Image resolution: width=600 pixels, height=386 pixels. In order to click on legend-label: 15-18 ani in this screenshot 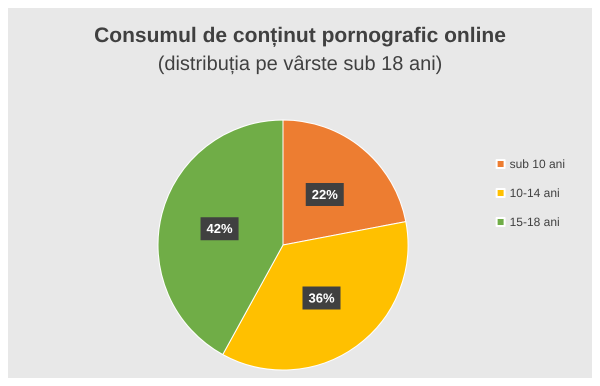, I will do `click(535, 222)`.